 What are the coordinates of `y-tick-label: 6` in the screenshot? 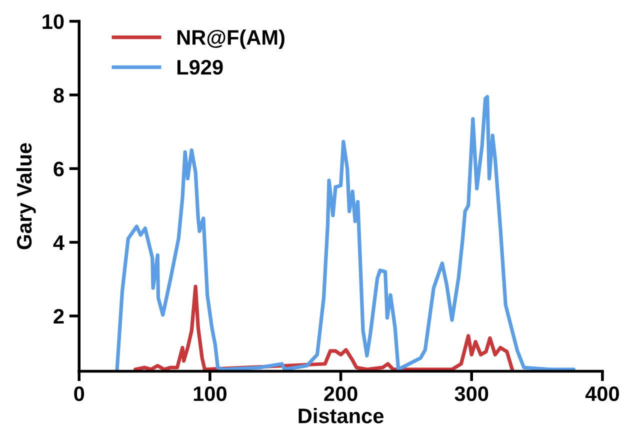 It's located at (59, 169).